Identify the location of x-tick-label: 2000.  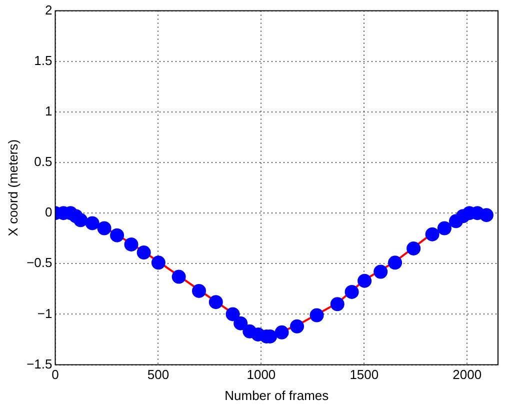
(467, 374).